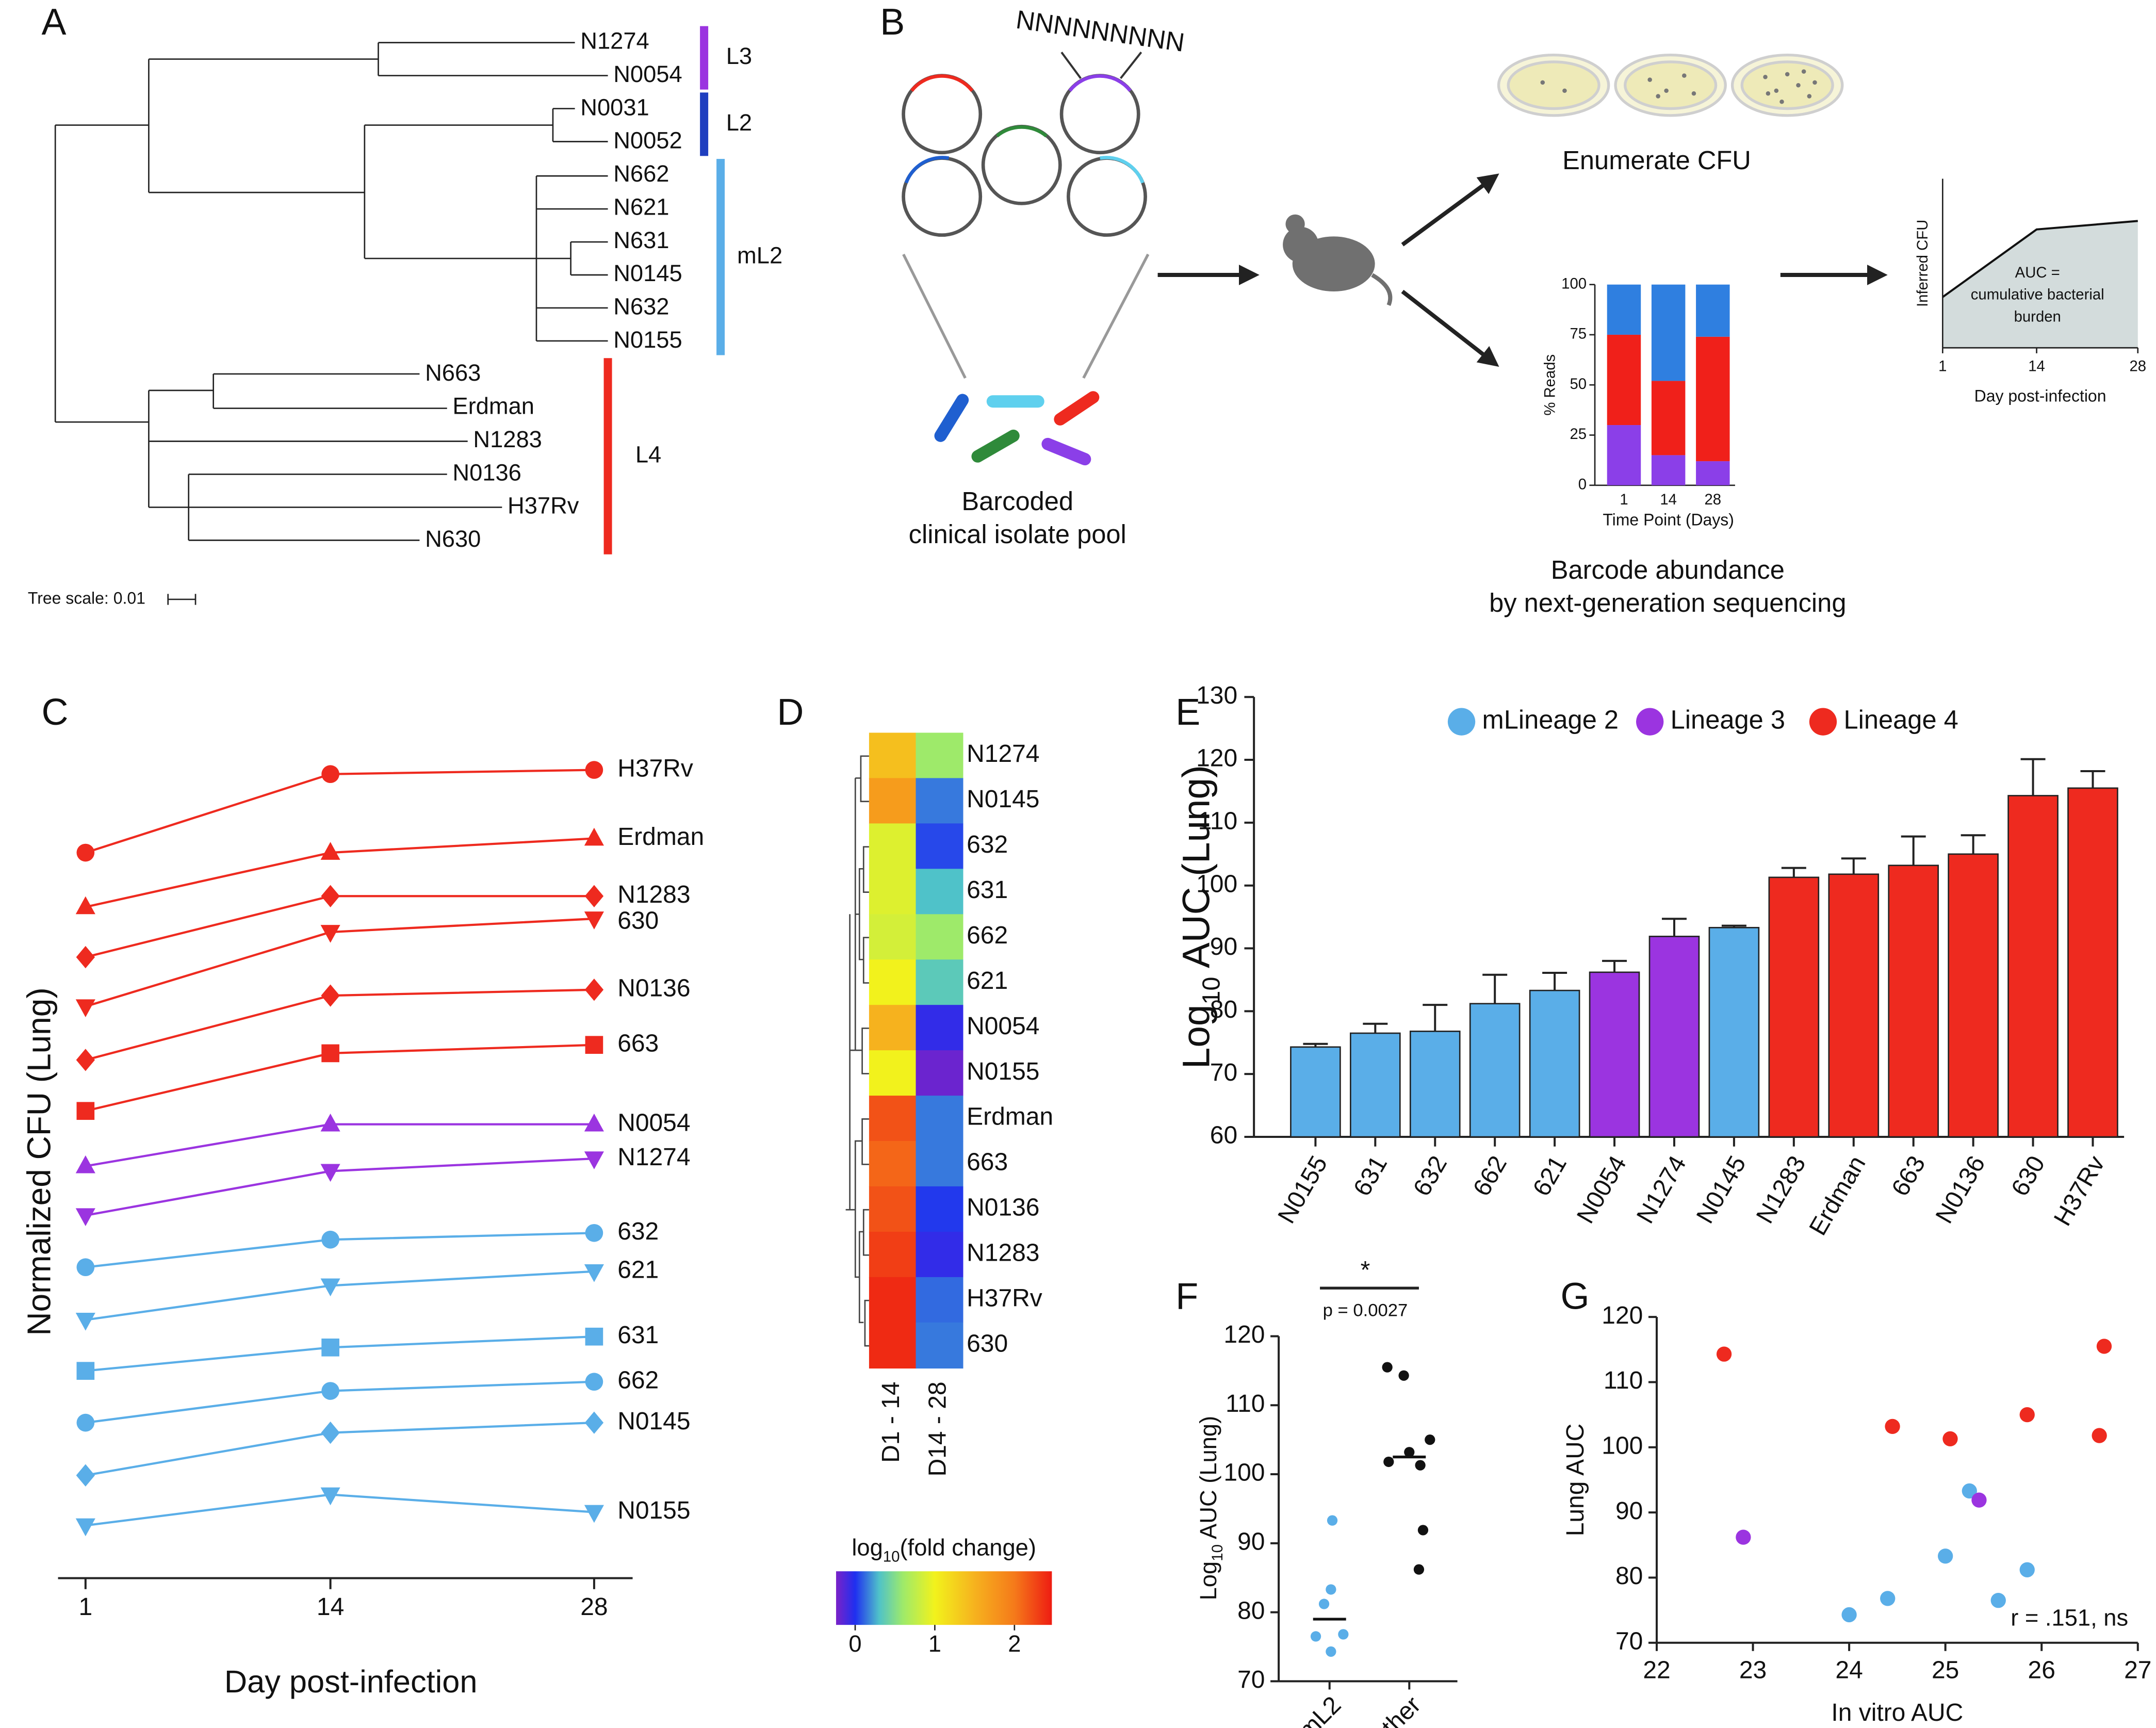 The height and width of the screenshot is (1728, 2156). What do you see at coordinates (638, 1271) in the screenshot?
I see `series-label: 621` at bounding box center [638, 1271].